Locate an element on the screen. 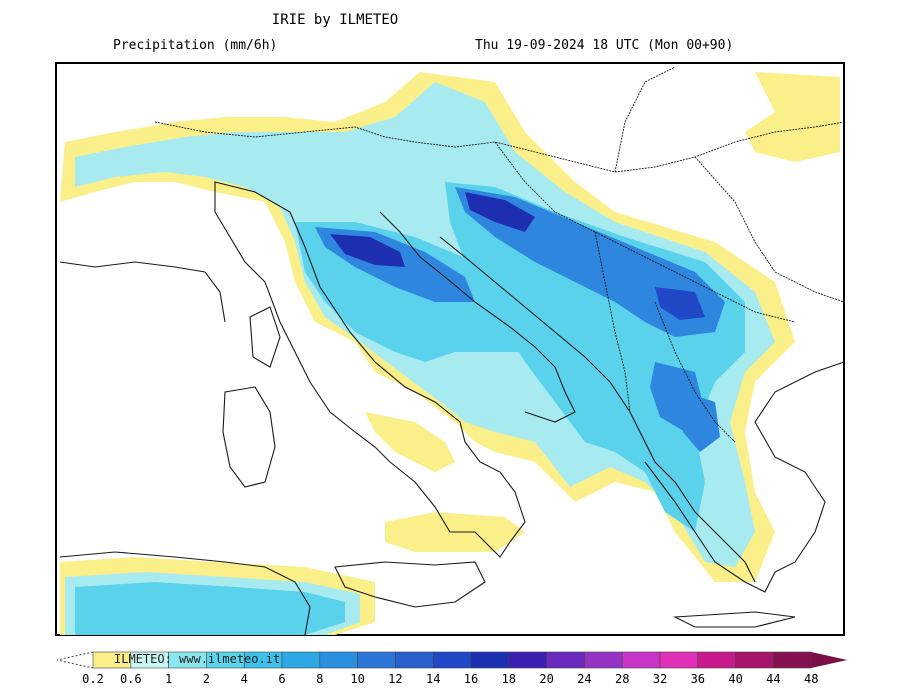 The width and height of the screenshot is (900, 695). legend-max-arrow is located at coordinates (829, 660).